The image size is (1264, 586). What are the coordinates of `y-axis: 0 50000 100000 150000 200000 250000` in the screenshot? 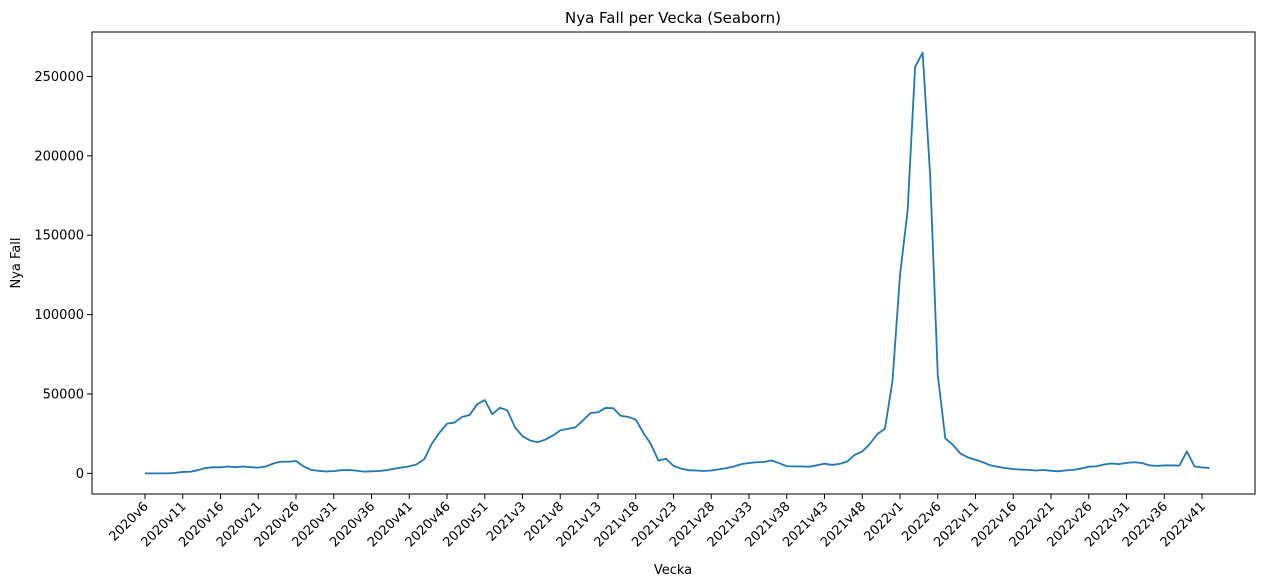 It's located at (63, 276).